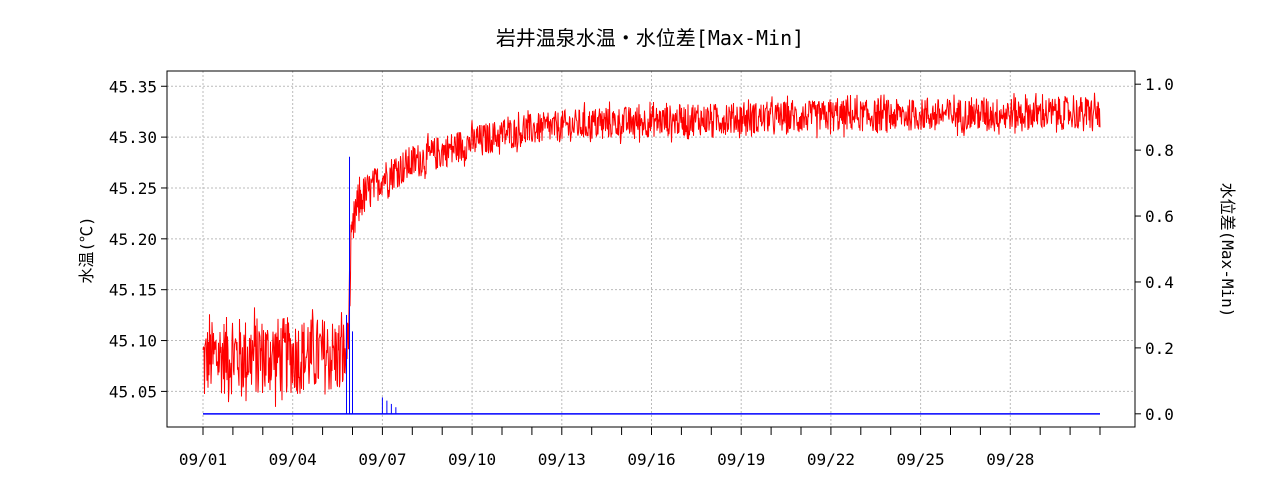  Describe the element at coordinates (133, 188) in the screenshot. I see `y-tick-label-left: 45.25` at that location.